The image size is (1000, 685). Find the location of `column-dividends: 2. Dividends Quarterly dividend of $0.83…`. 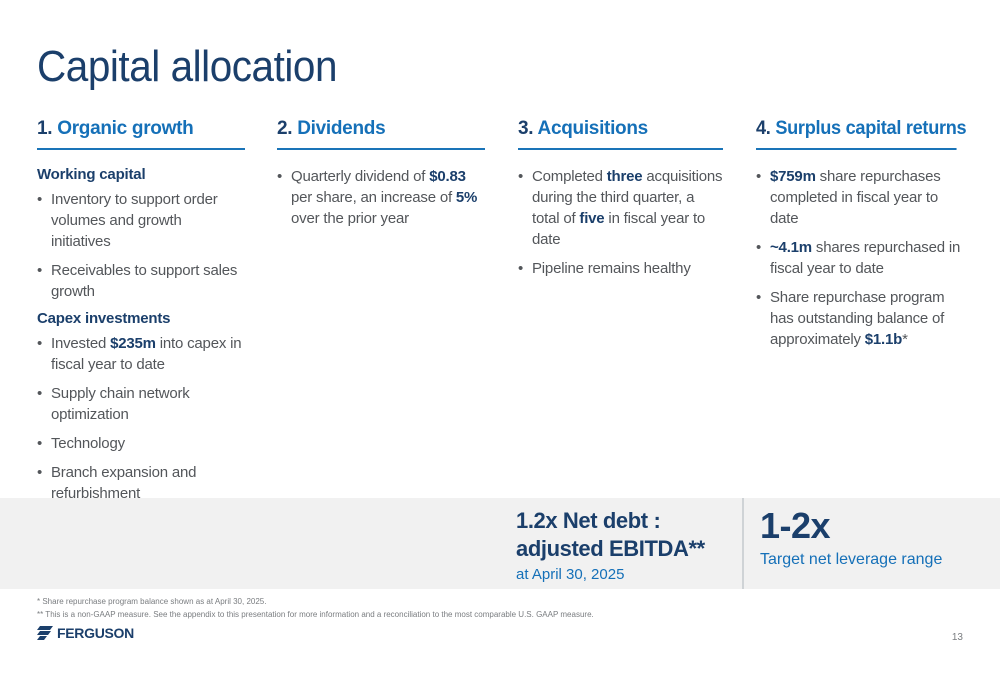

column-dividends: 2. Dividends Quarterly dividend of $0.83… is located at coordinates (381, 177).